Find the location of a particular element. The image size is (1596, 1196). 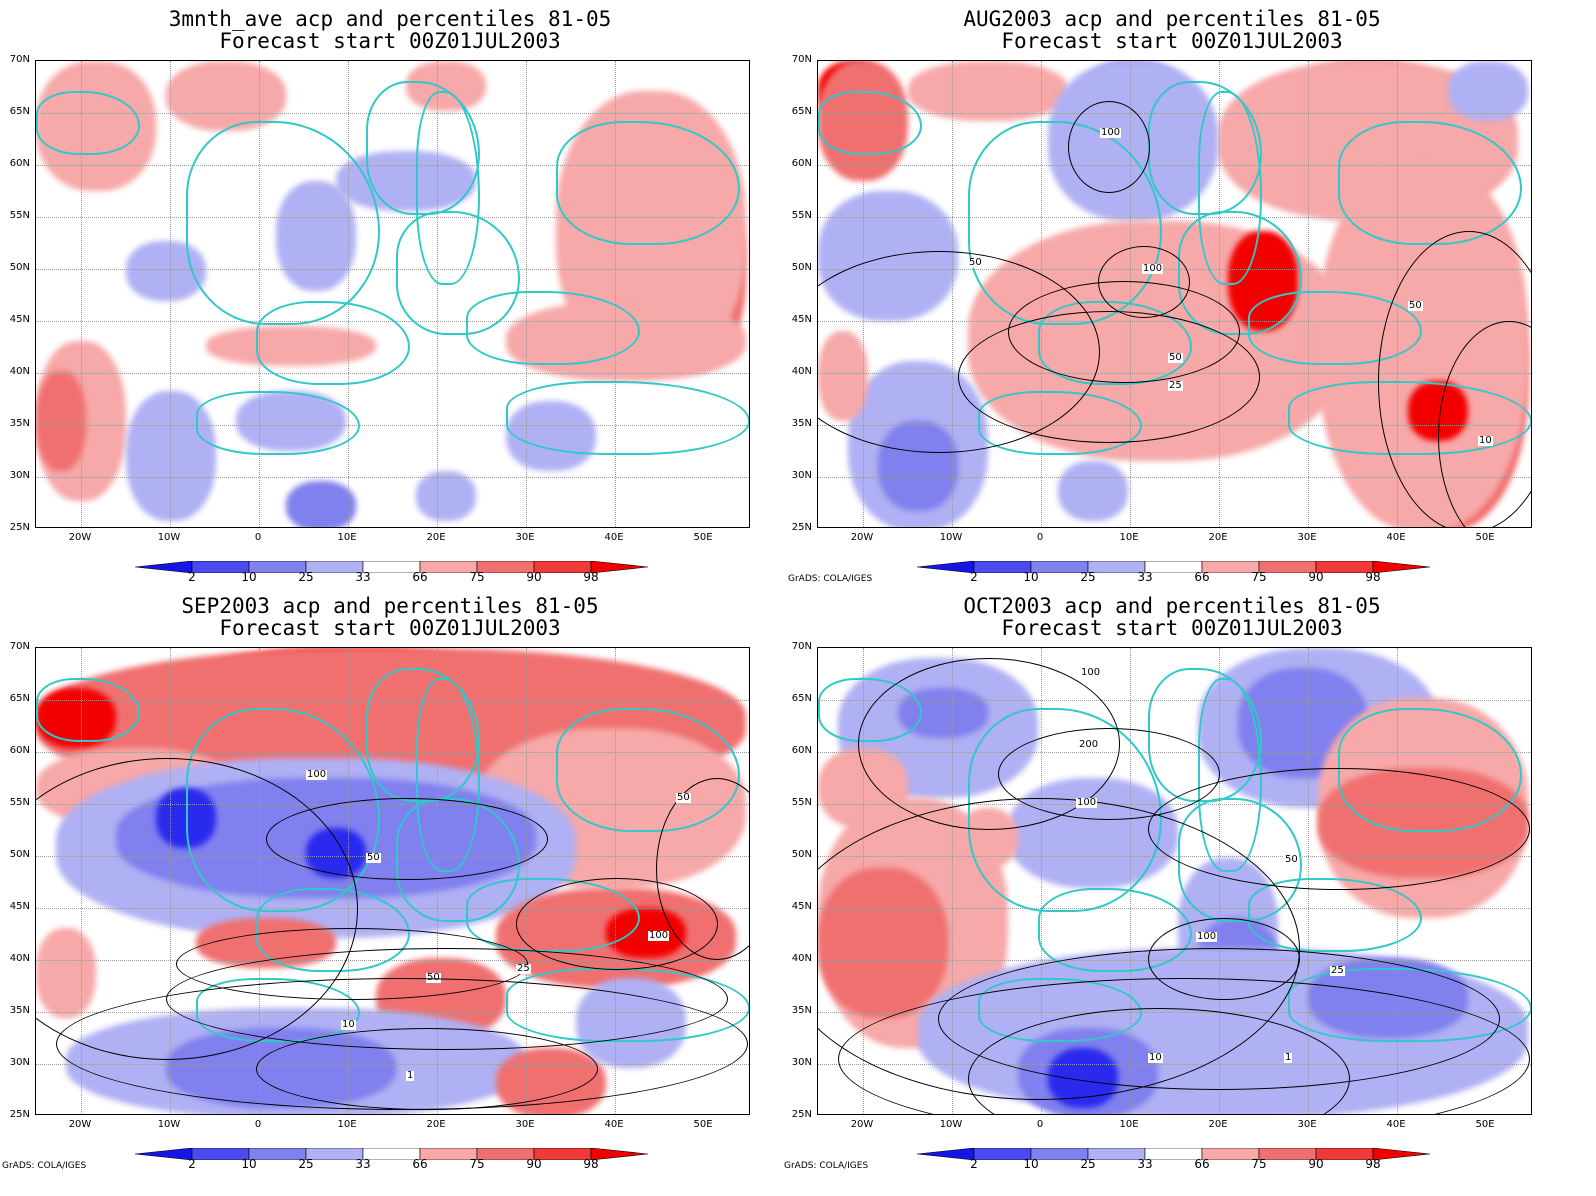

grads-credit: GrADS: COLA/IGES is located at coordinates (44, 1166).